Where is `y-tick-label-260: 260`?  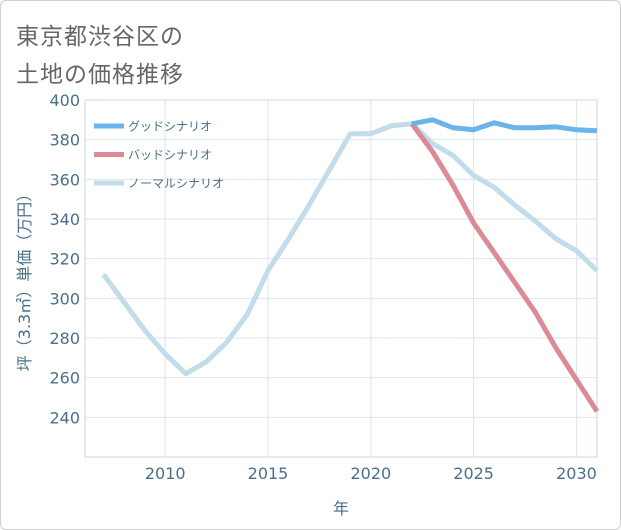 y-tick-label-260: 260 is located at coordinates (64, 378).